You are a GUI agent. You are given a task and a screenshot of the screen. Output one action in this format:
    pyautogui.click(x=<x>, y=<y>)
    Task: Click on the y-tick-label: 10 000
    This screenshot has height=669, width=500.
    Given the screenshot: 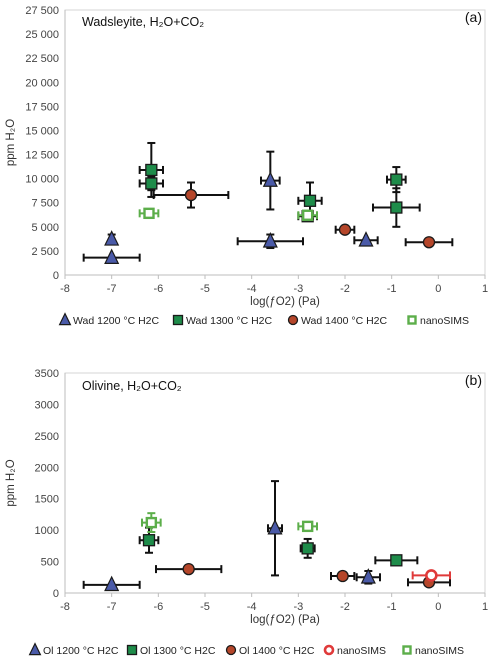 What is the action you would take?
    pyautogui.click(x=42, y=180)
    